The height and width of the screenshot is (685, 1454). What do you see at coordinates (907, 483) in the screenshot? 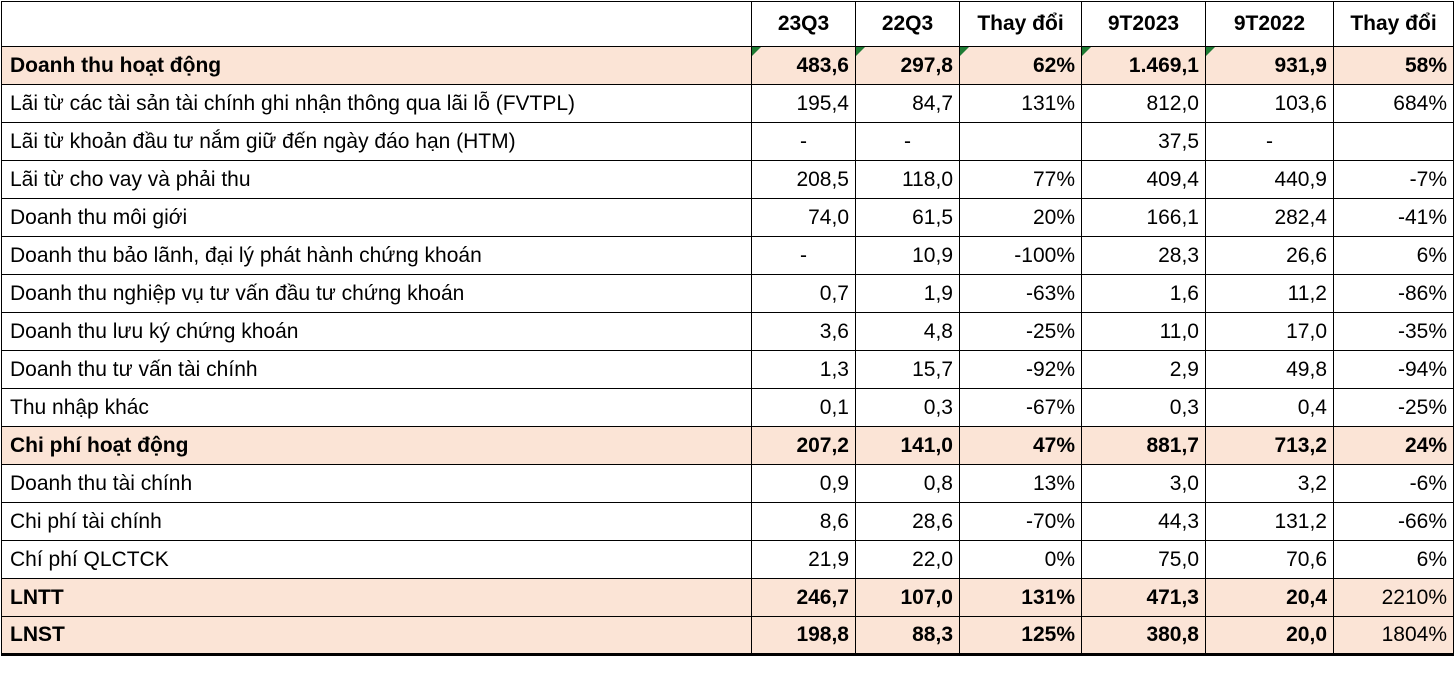
I see `value-cell: 0,8` at bounding box center [907, 483].